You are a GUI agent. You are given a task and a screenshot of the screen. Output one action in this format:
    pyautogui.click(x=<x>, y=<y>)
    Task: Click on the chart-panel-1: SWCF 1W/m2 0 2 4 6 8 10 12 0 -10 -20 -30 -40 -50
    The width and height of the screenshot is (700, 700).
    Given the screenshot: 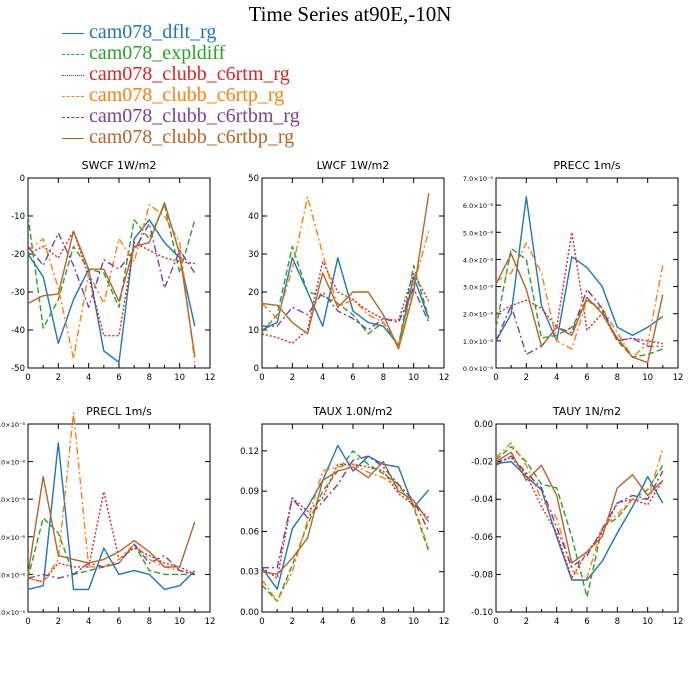 What is the action you would take?
    pyautogui.click(x=113, y=271)
    